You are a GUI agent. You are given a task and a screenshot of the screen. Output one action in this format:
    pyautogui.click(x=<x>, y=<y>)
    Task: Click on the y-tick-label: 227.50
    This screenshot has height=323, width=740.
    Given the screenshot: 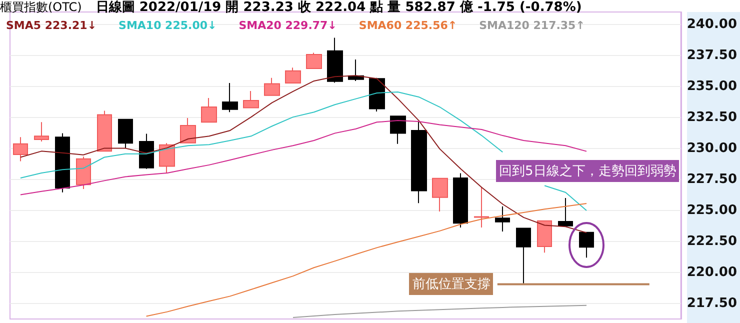 What is the action you would take?
    pyautogui.click(x=712, y=179)
    